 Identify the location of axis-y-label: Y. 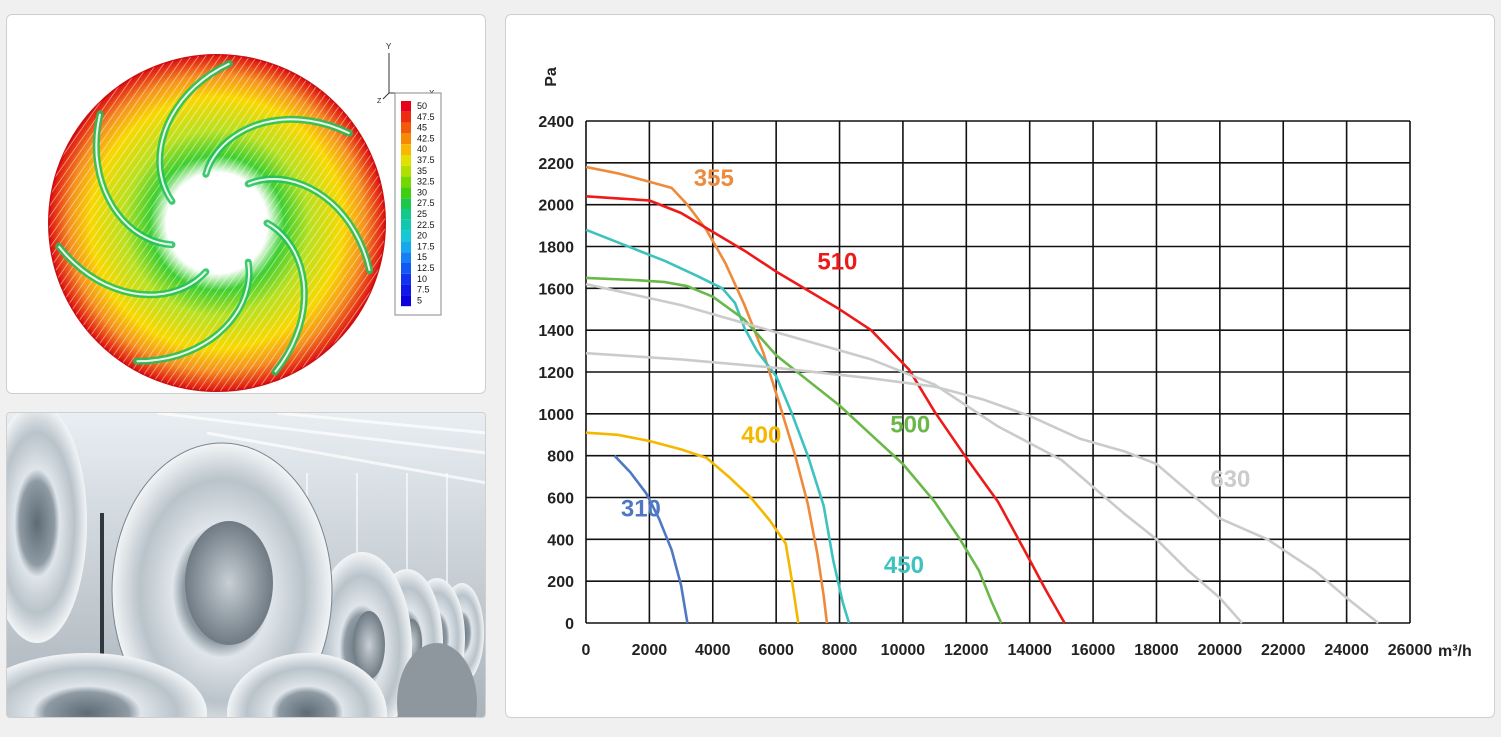
(389, 46).